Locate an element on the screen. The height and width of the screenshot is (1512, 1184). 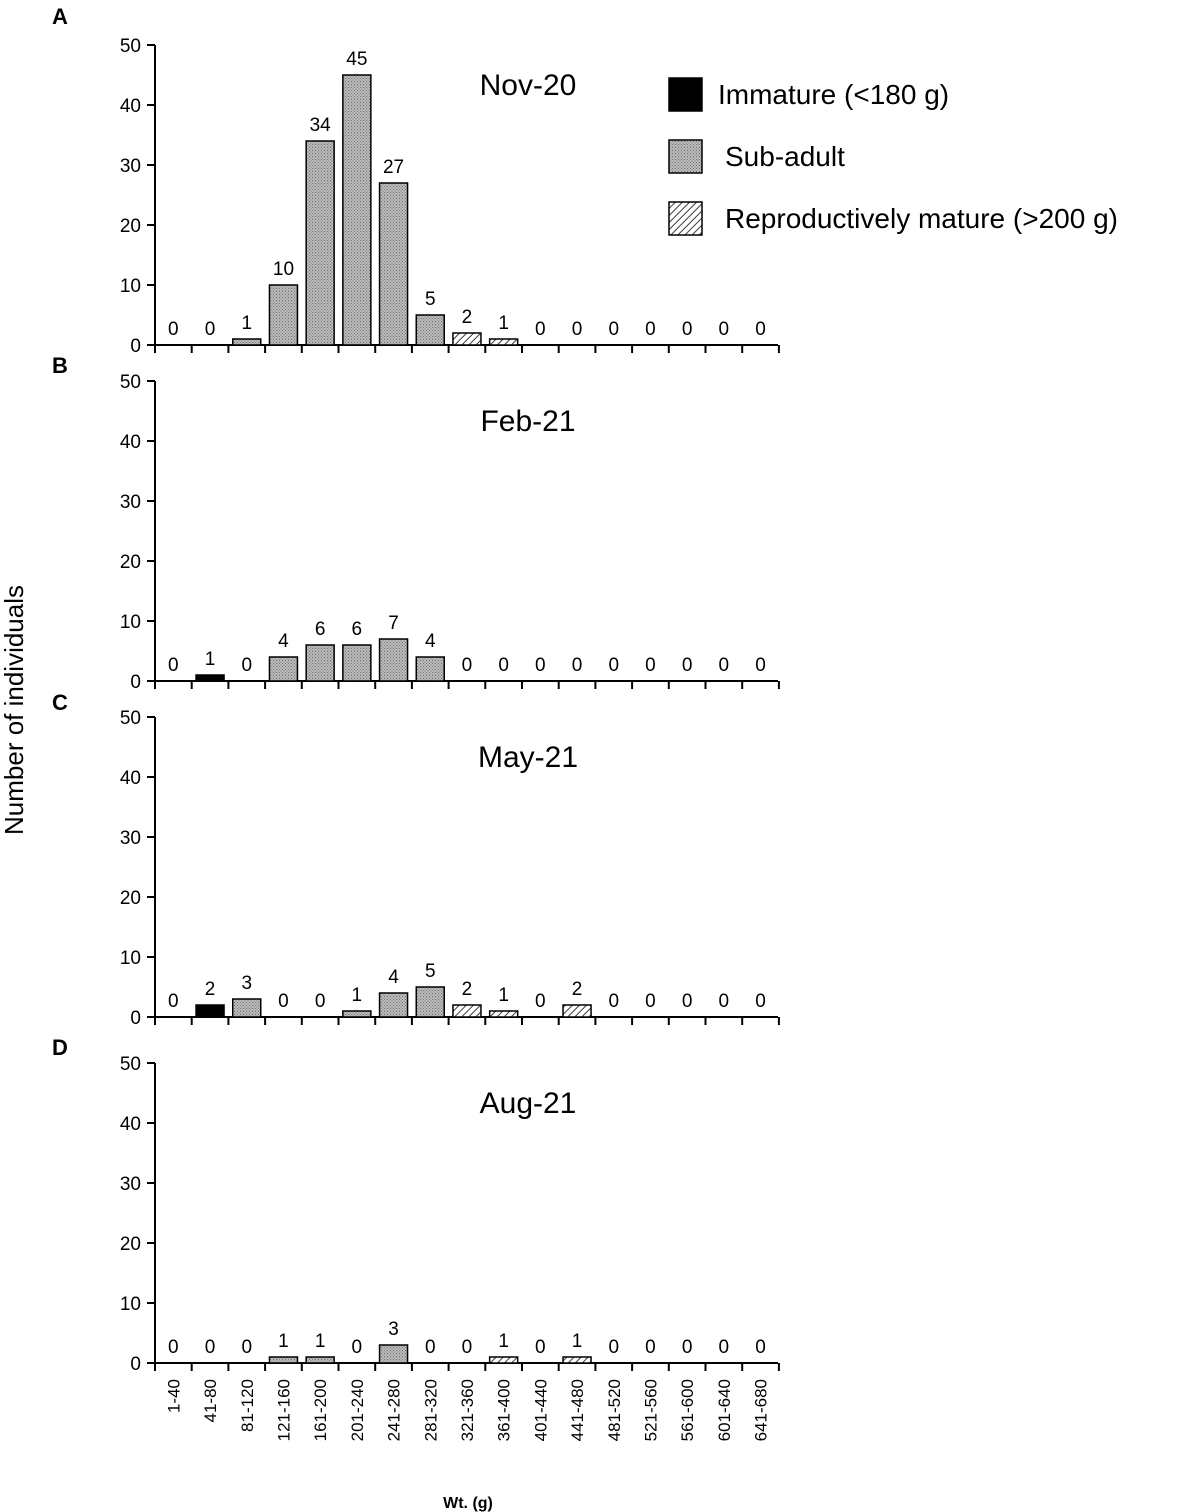
x-tick-label: 161-200 is located at coordinates (320, 1410).